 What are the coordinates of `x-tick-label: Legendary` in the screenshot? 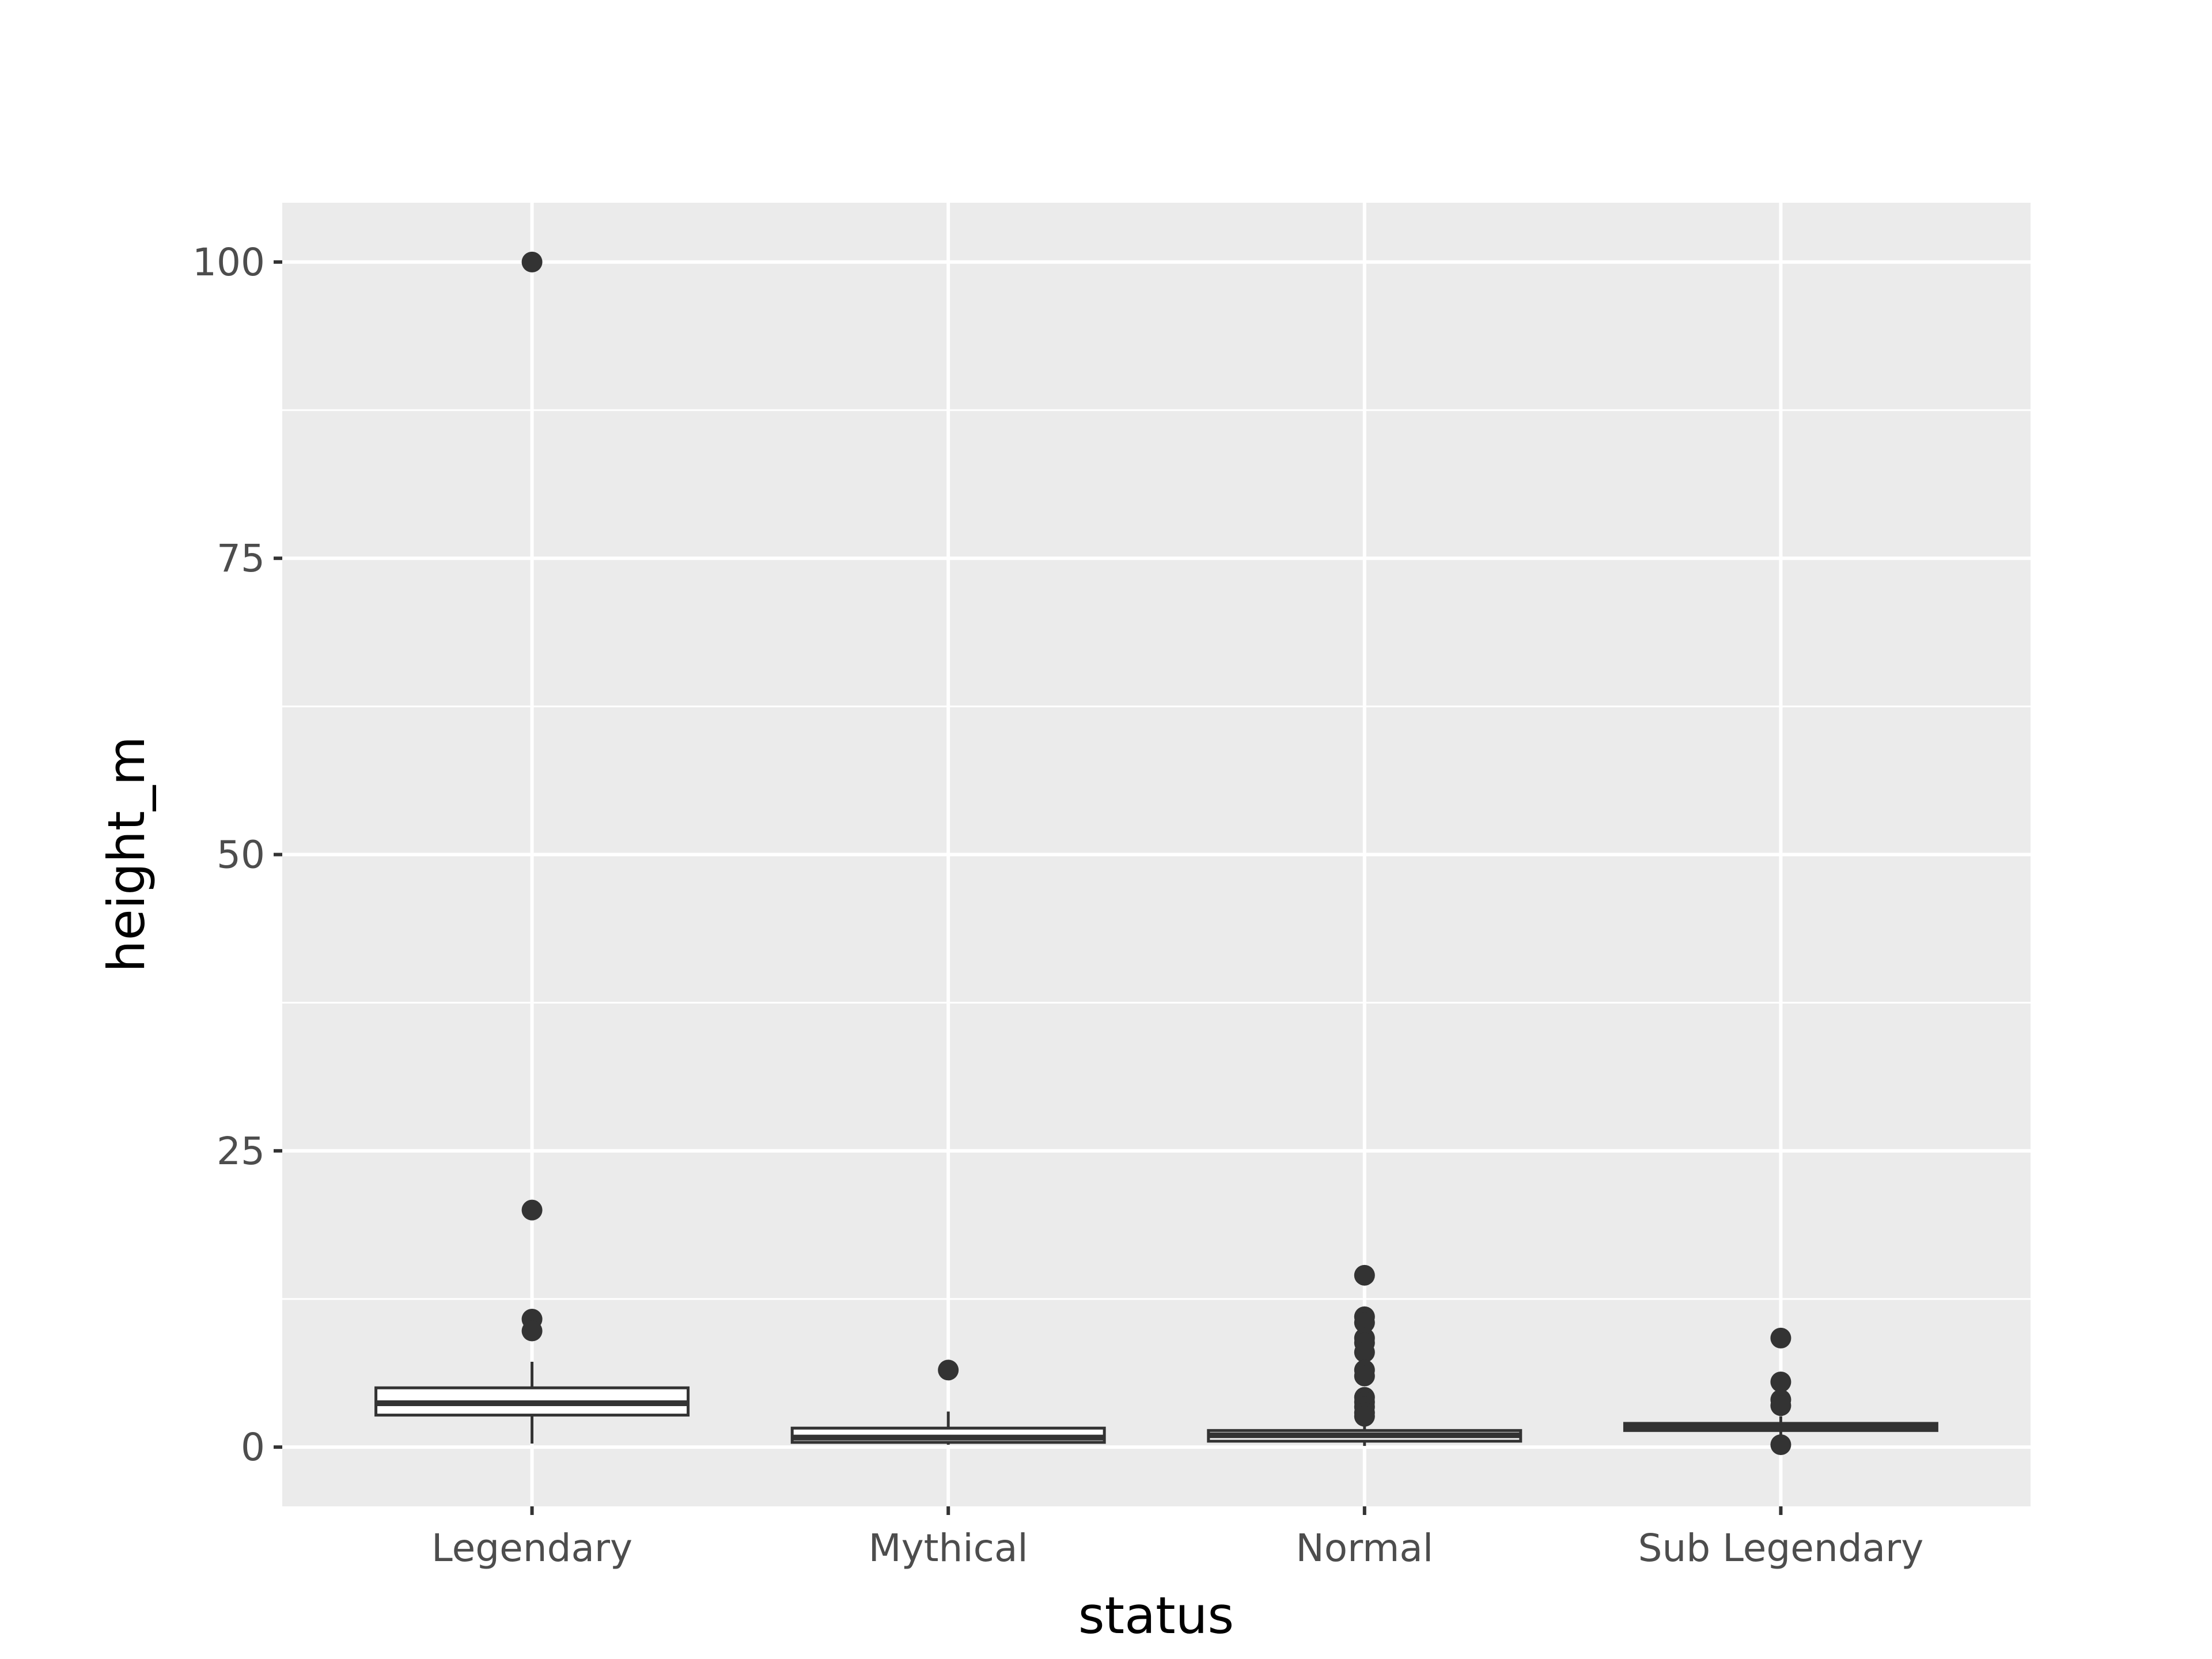 It's located at (531, 1548).